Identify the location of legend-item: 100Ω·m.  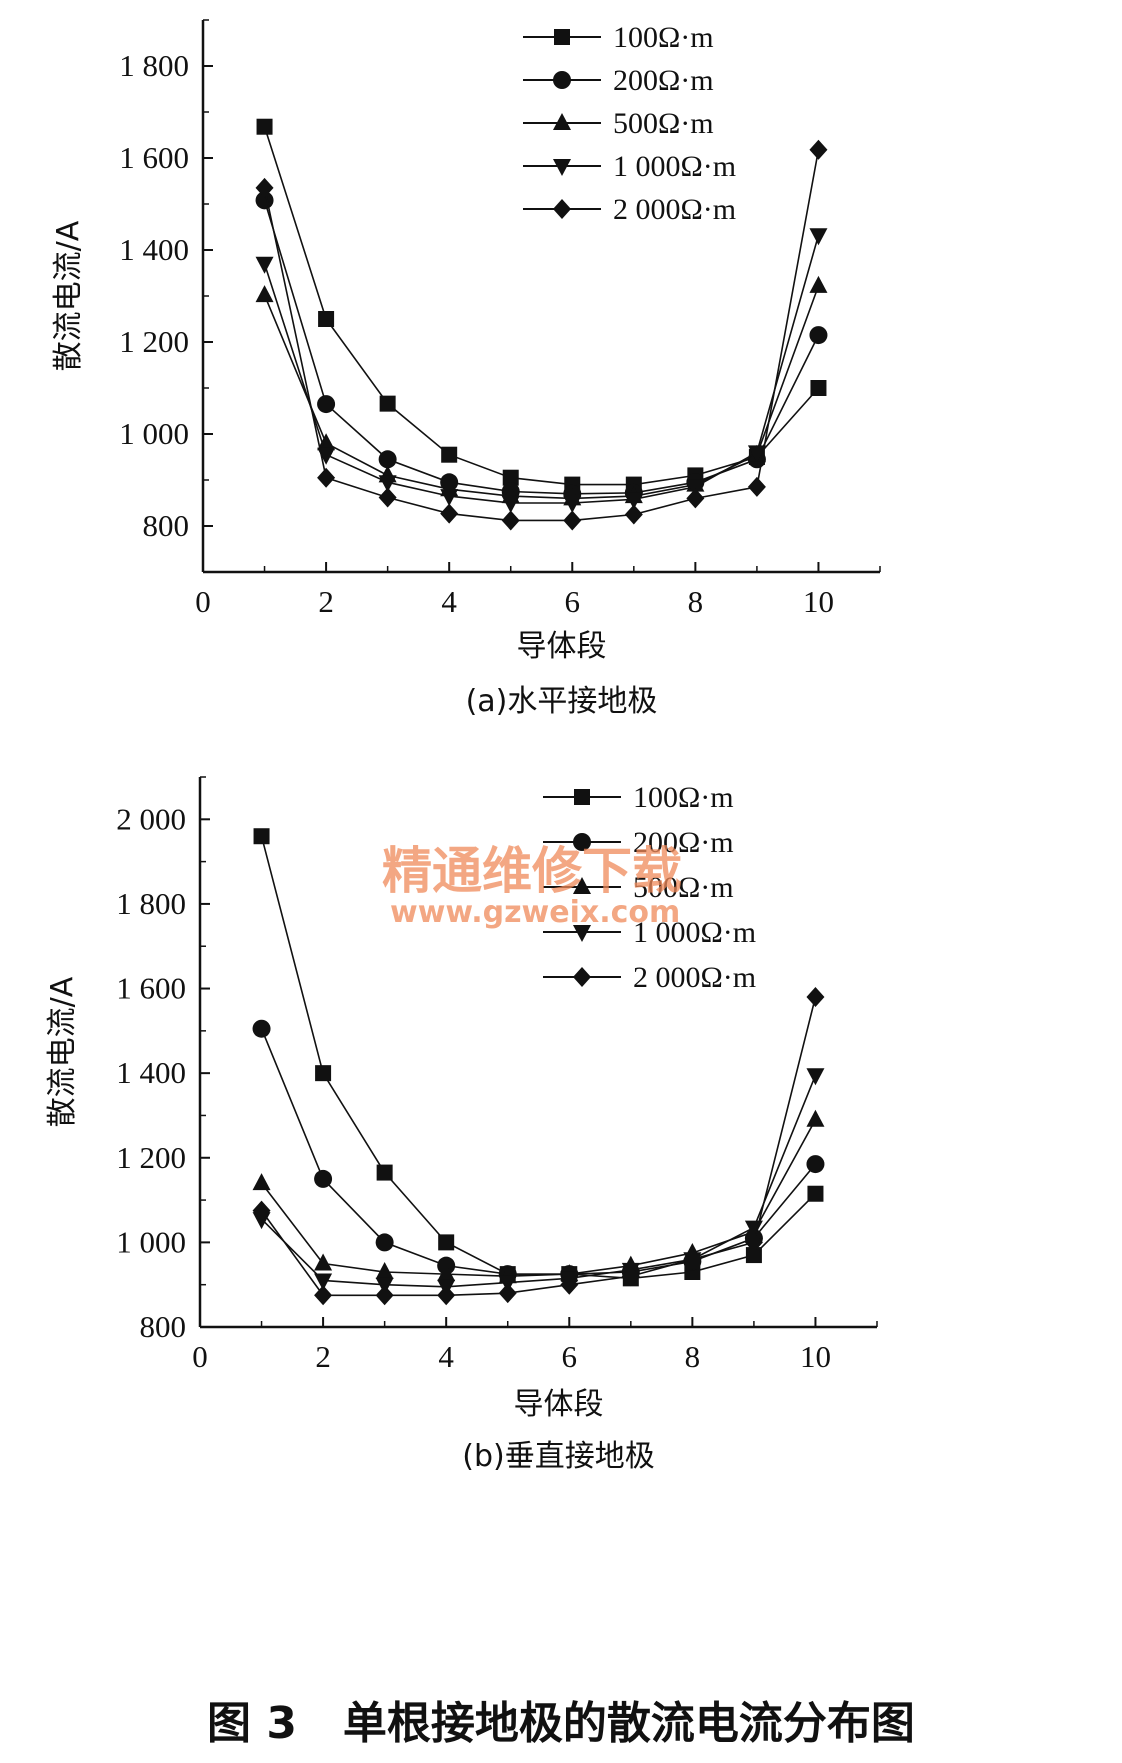
(618, 37).